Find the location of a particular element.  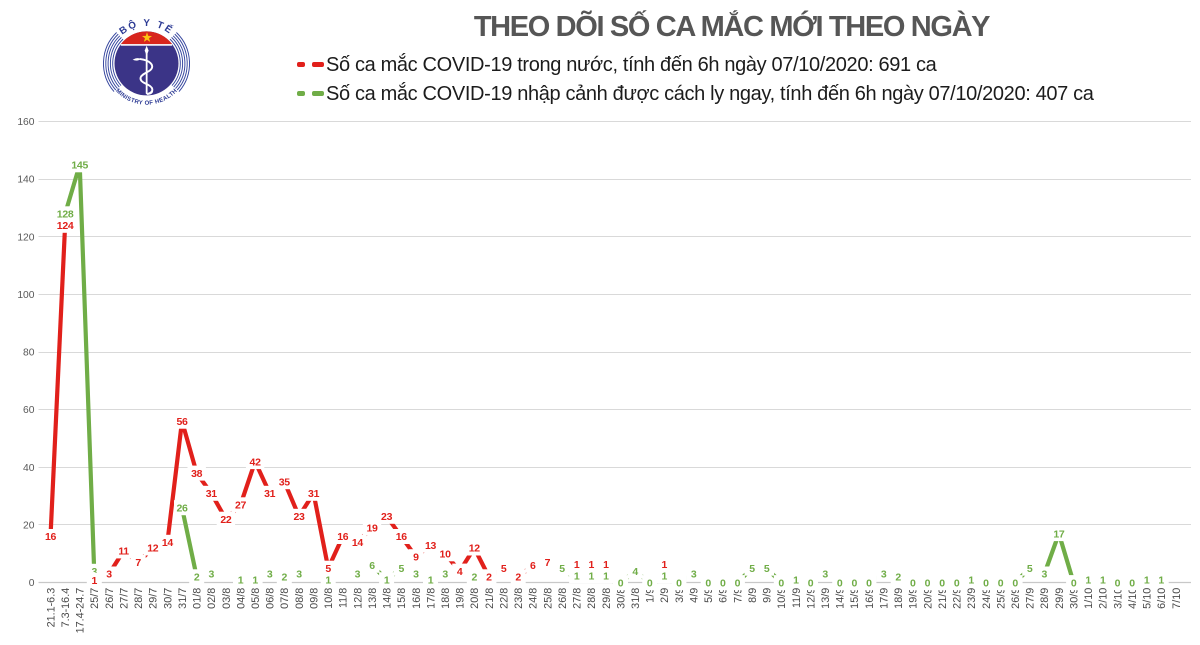

svg-text: 26 is located at coordinates (182, 508).